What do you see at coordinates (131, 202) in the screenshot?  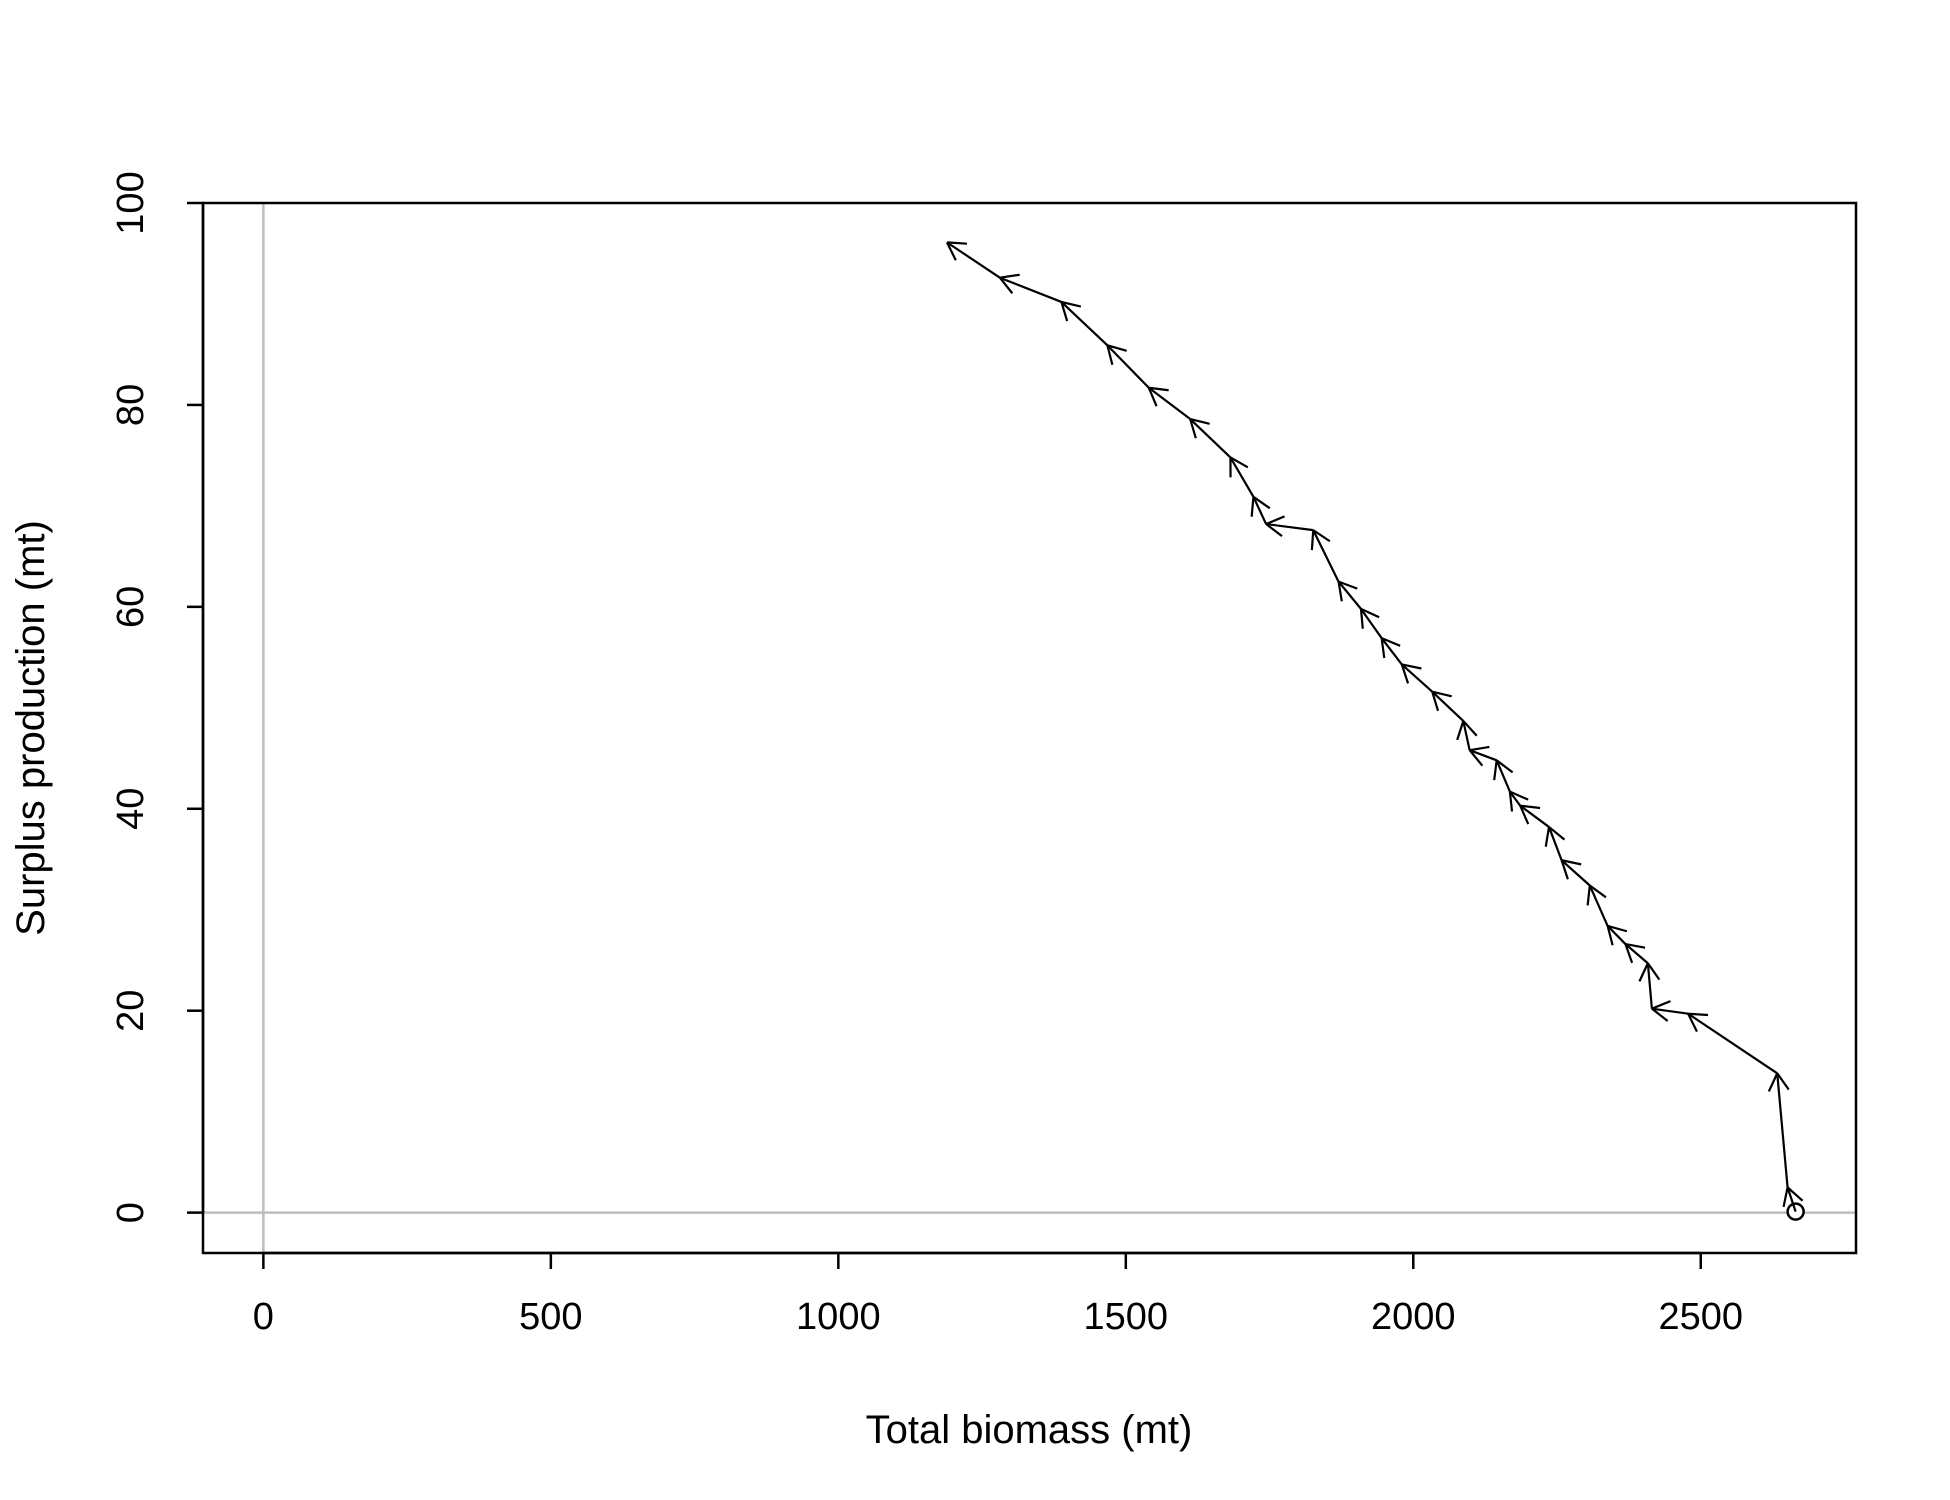 I see `y-tick-label: 100` at bounding box center [131, 202].